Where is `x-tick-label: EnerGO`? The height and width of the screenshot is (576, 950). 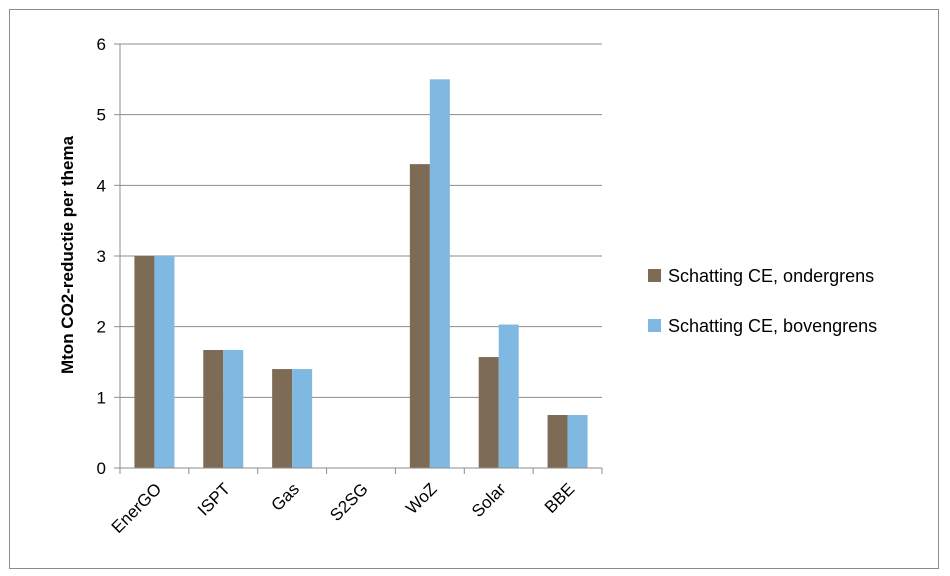
x-tick-label: EnerGO is located at coordinates (137, 508).